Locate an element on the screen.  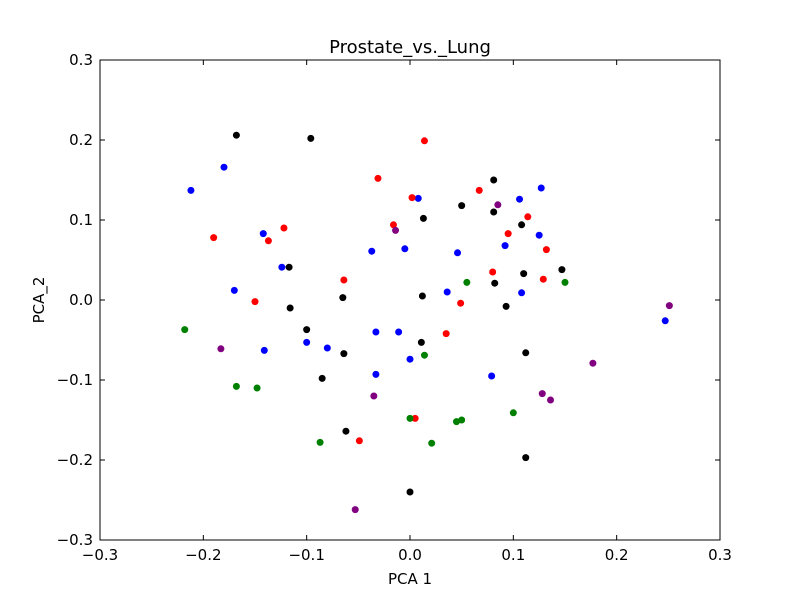
x-axis-label: PCA 1 is located at coordinates (410, 579).